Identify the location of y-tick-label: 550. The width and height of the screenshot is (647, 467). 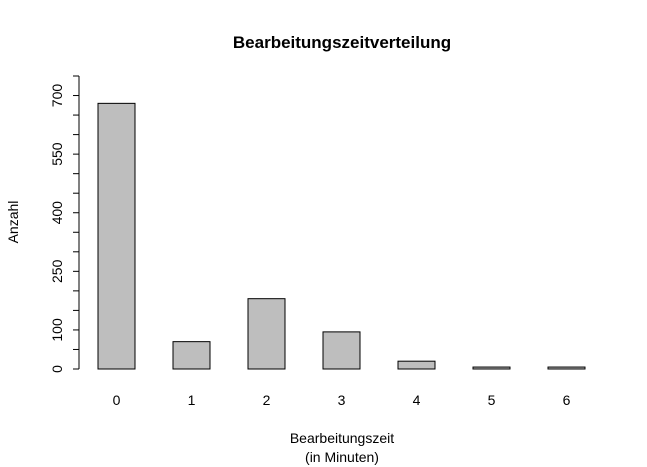
(57, 154).